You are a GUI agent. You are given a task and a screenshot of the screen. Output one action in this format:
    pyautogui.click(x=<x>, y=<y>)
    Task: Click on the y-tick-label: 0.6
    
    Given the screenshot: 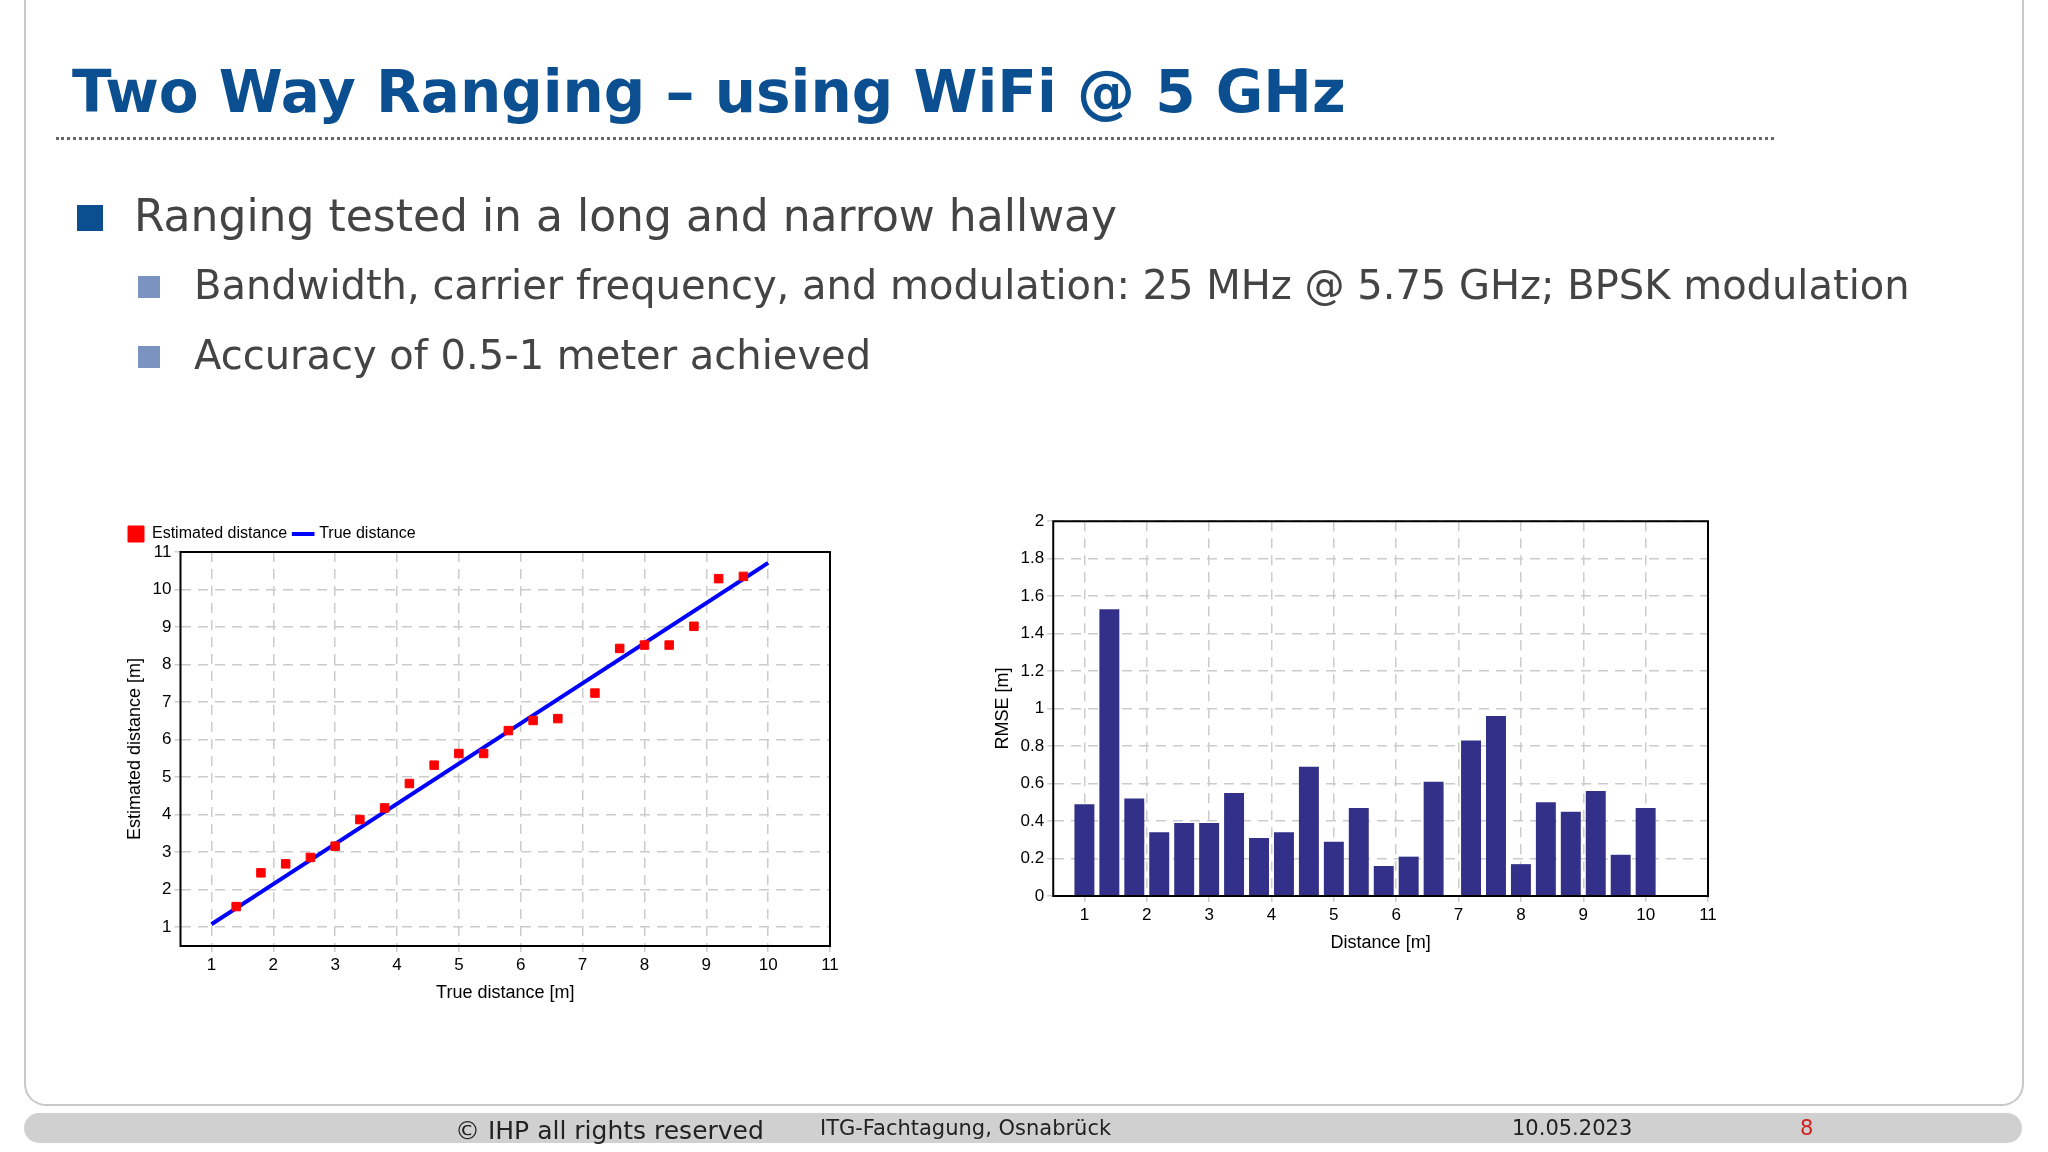 What is the action you would take?
    pyautogui.click(x=1032, y=783)
    